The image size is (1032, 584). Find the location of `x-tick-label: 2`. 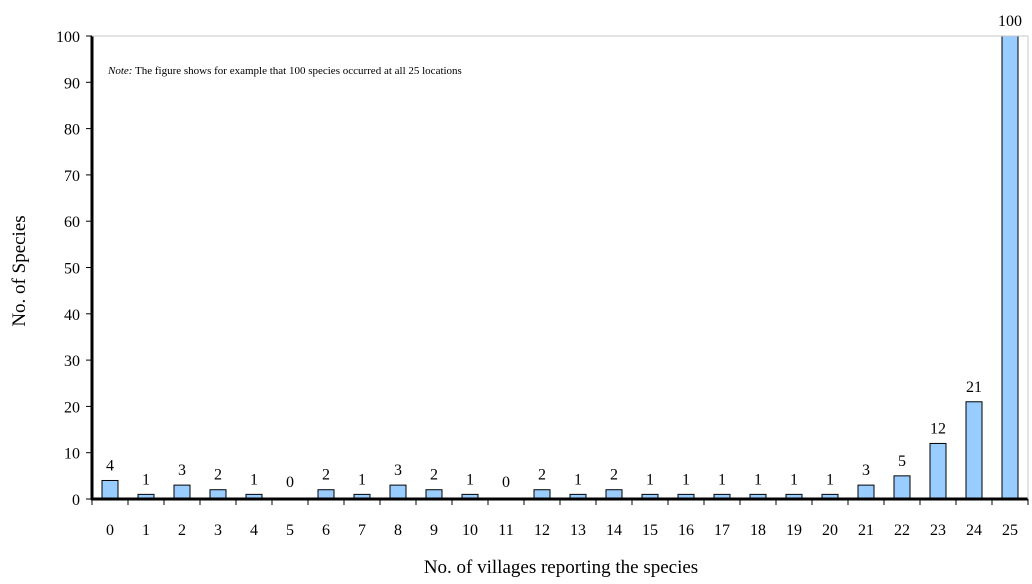

x-tick-label: 2 is located at coordinates (182, 530).